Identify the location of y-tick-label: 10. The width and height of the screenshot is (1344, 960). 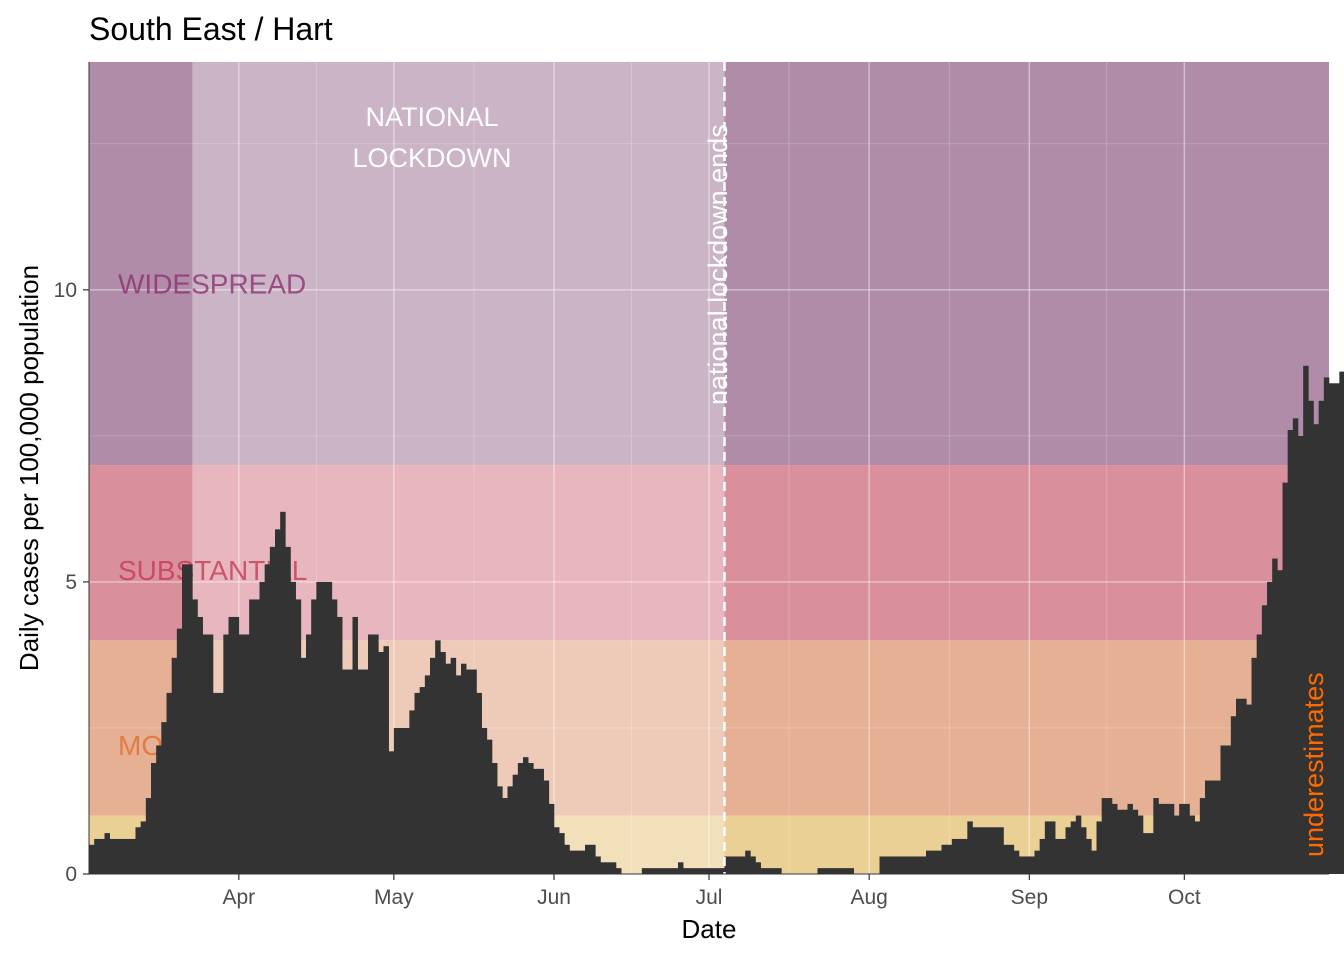
(65, 290).